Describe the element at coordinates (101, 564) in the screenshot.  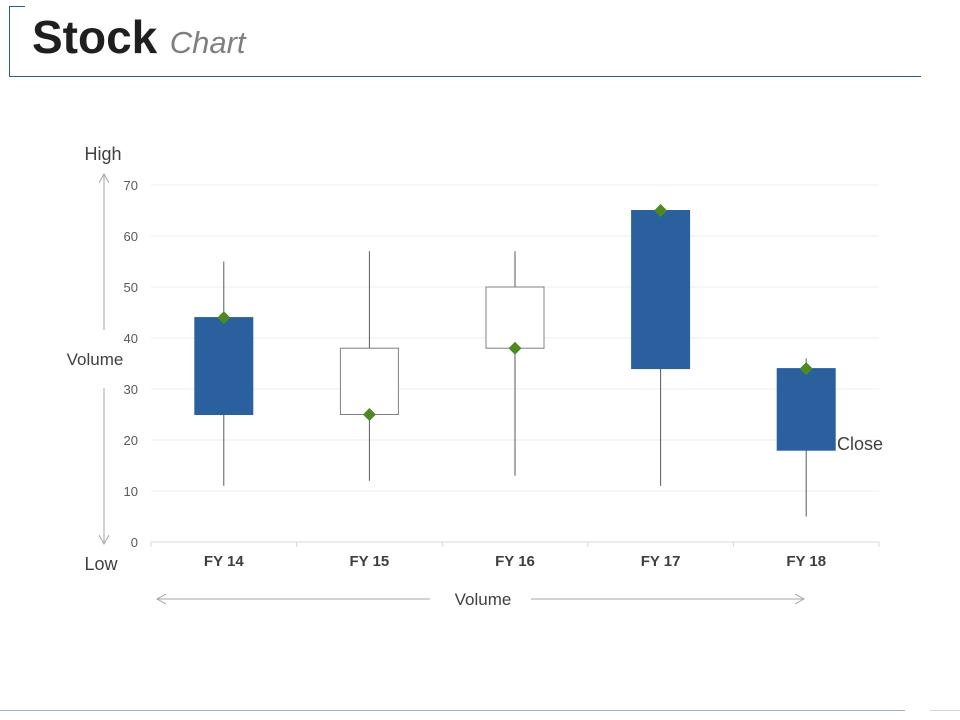
I see `y-bottom-annotation: Low` at that location.